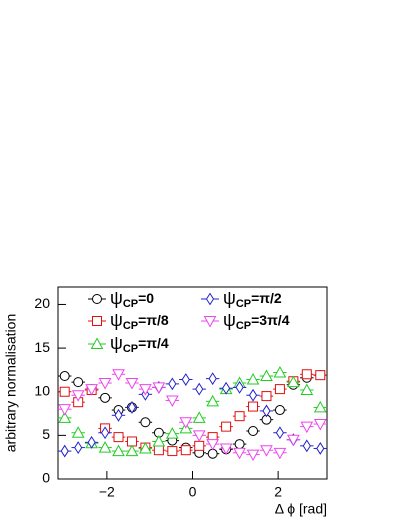 This screenshot has height=527, width=407. What do you see at coordinates (42, 303) in the screenshot?
I see `y-tick-label: 20` at bounding box center [42, 303].